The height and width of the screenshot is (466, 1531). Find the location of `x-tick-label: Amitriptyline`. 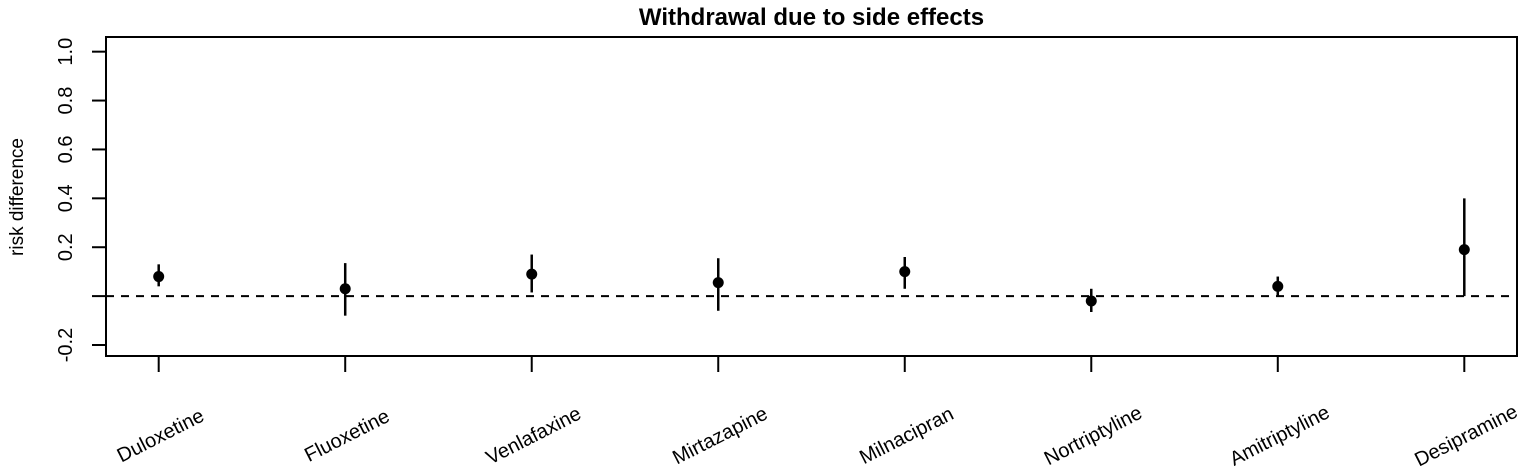

x-tick-label: Amitriptyline is located at coordinates (1279, 433).